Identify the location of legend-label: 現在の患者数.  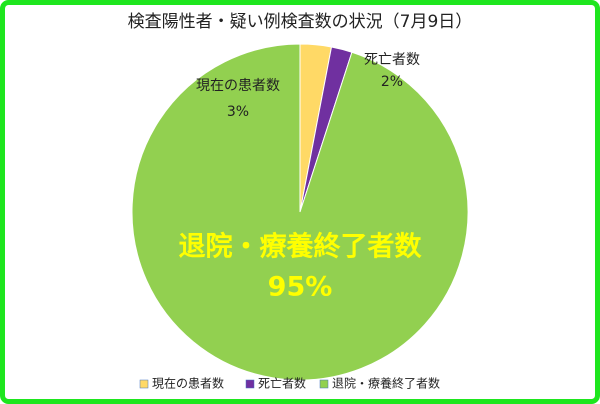
(188, 383).